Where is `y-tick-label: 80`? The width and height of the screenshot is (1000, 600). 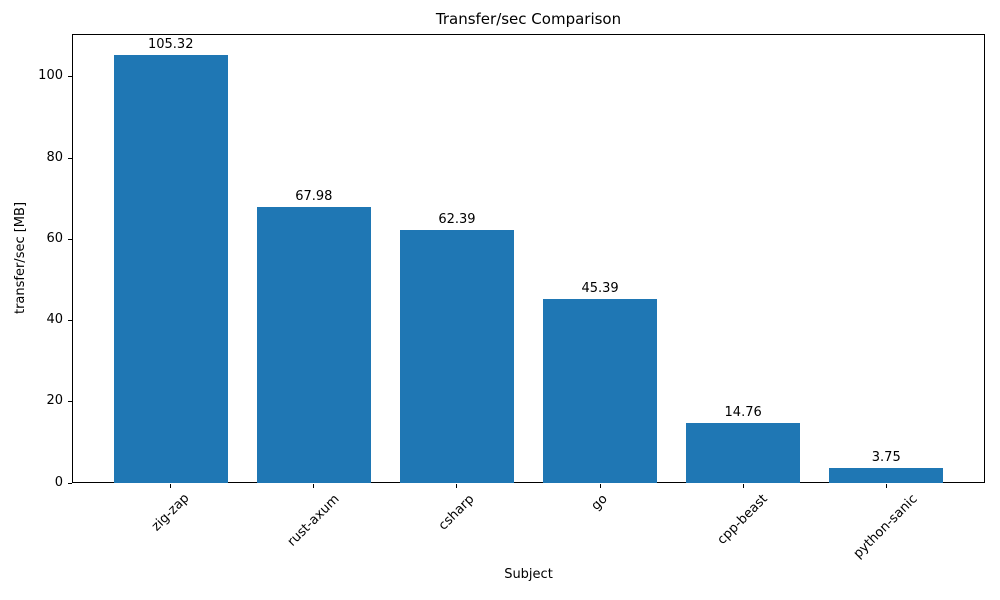 y-tick-label: 80 is located at coordinates (54, 157).